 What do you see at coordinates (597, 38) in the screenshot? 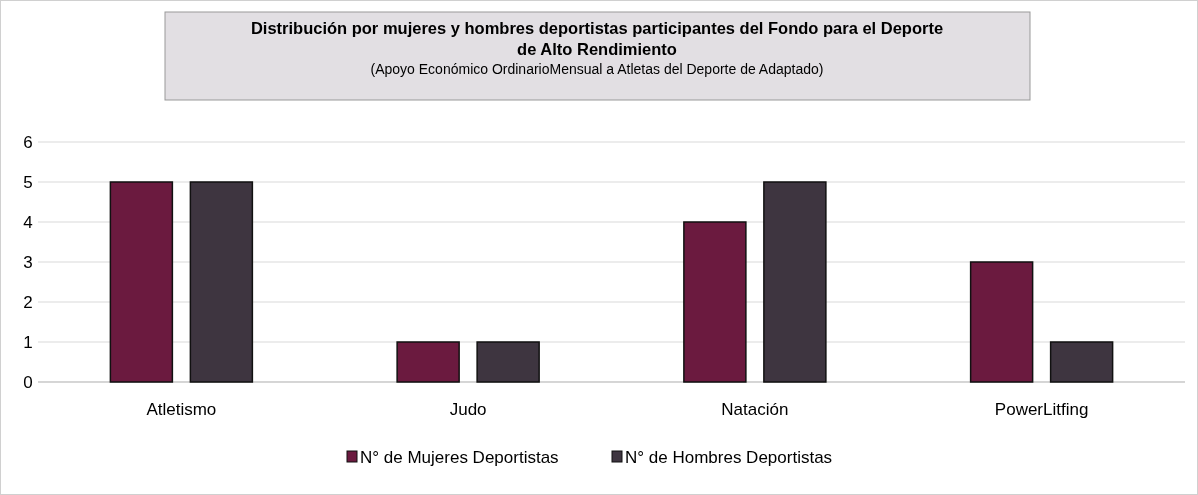
I see `chart-title: Distribución por mujeres y hombres deportistas participantes del Fondo para el Deporte de Alto Rendimiento` at bounding box center [597, 38].